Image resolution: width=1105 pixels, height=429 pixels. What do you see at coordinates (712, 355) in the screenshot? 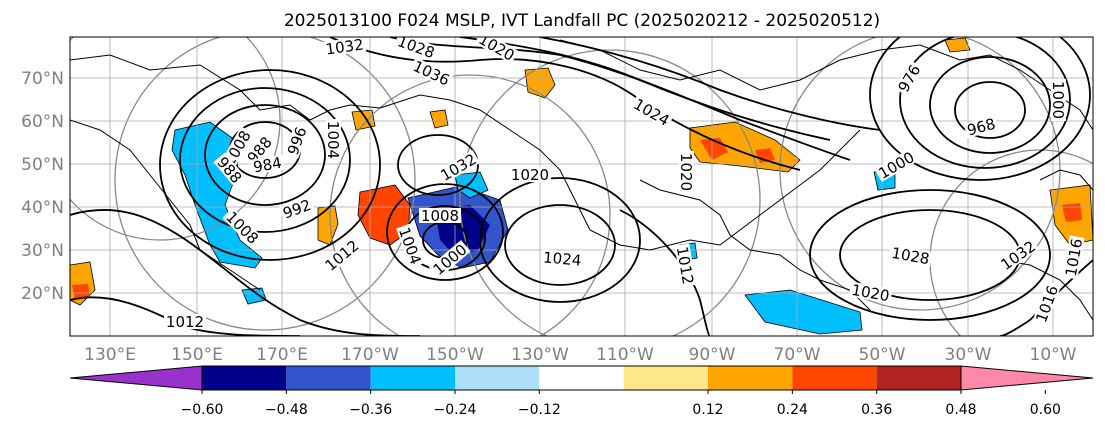
I see `lon-tick-label: 90°W` at bounding box center [712, 355].